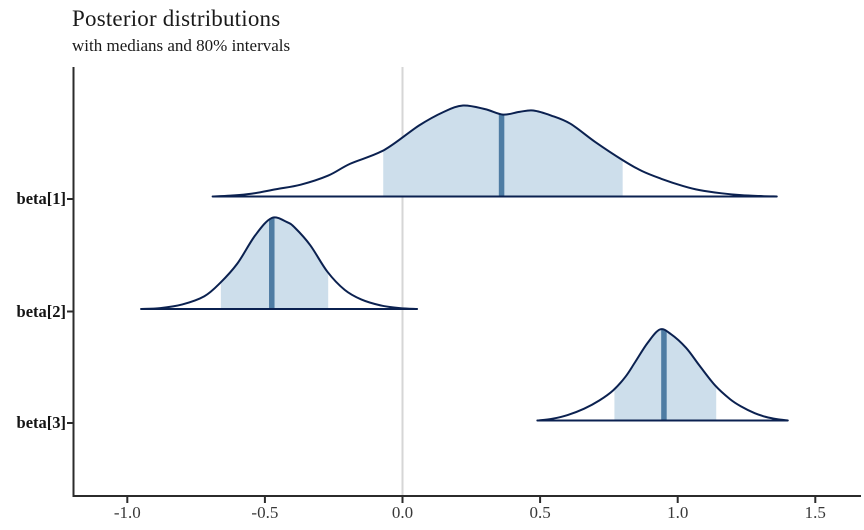  I want to click on x-axis-tick-label: -1.0, so click(127, 512).